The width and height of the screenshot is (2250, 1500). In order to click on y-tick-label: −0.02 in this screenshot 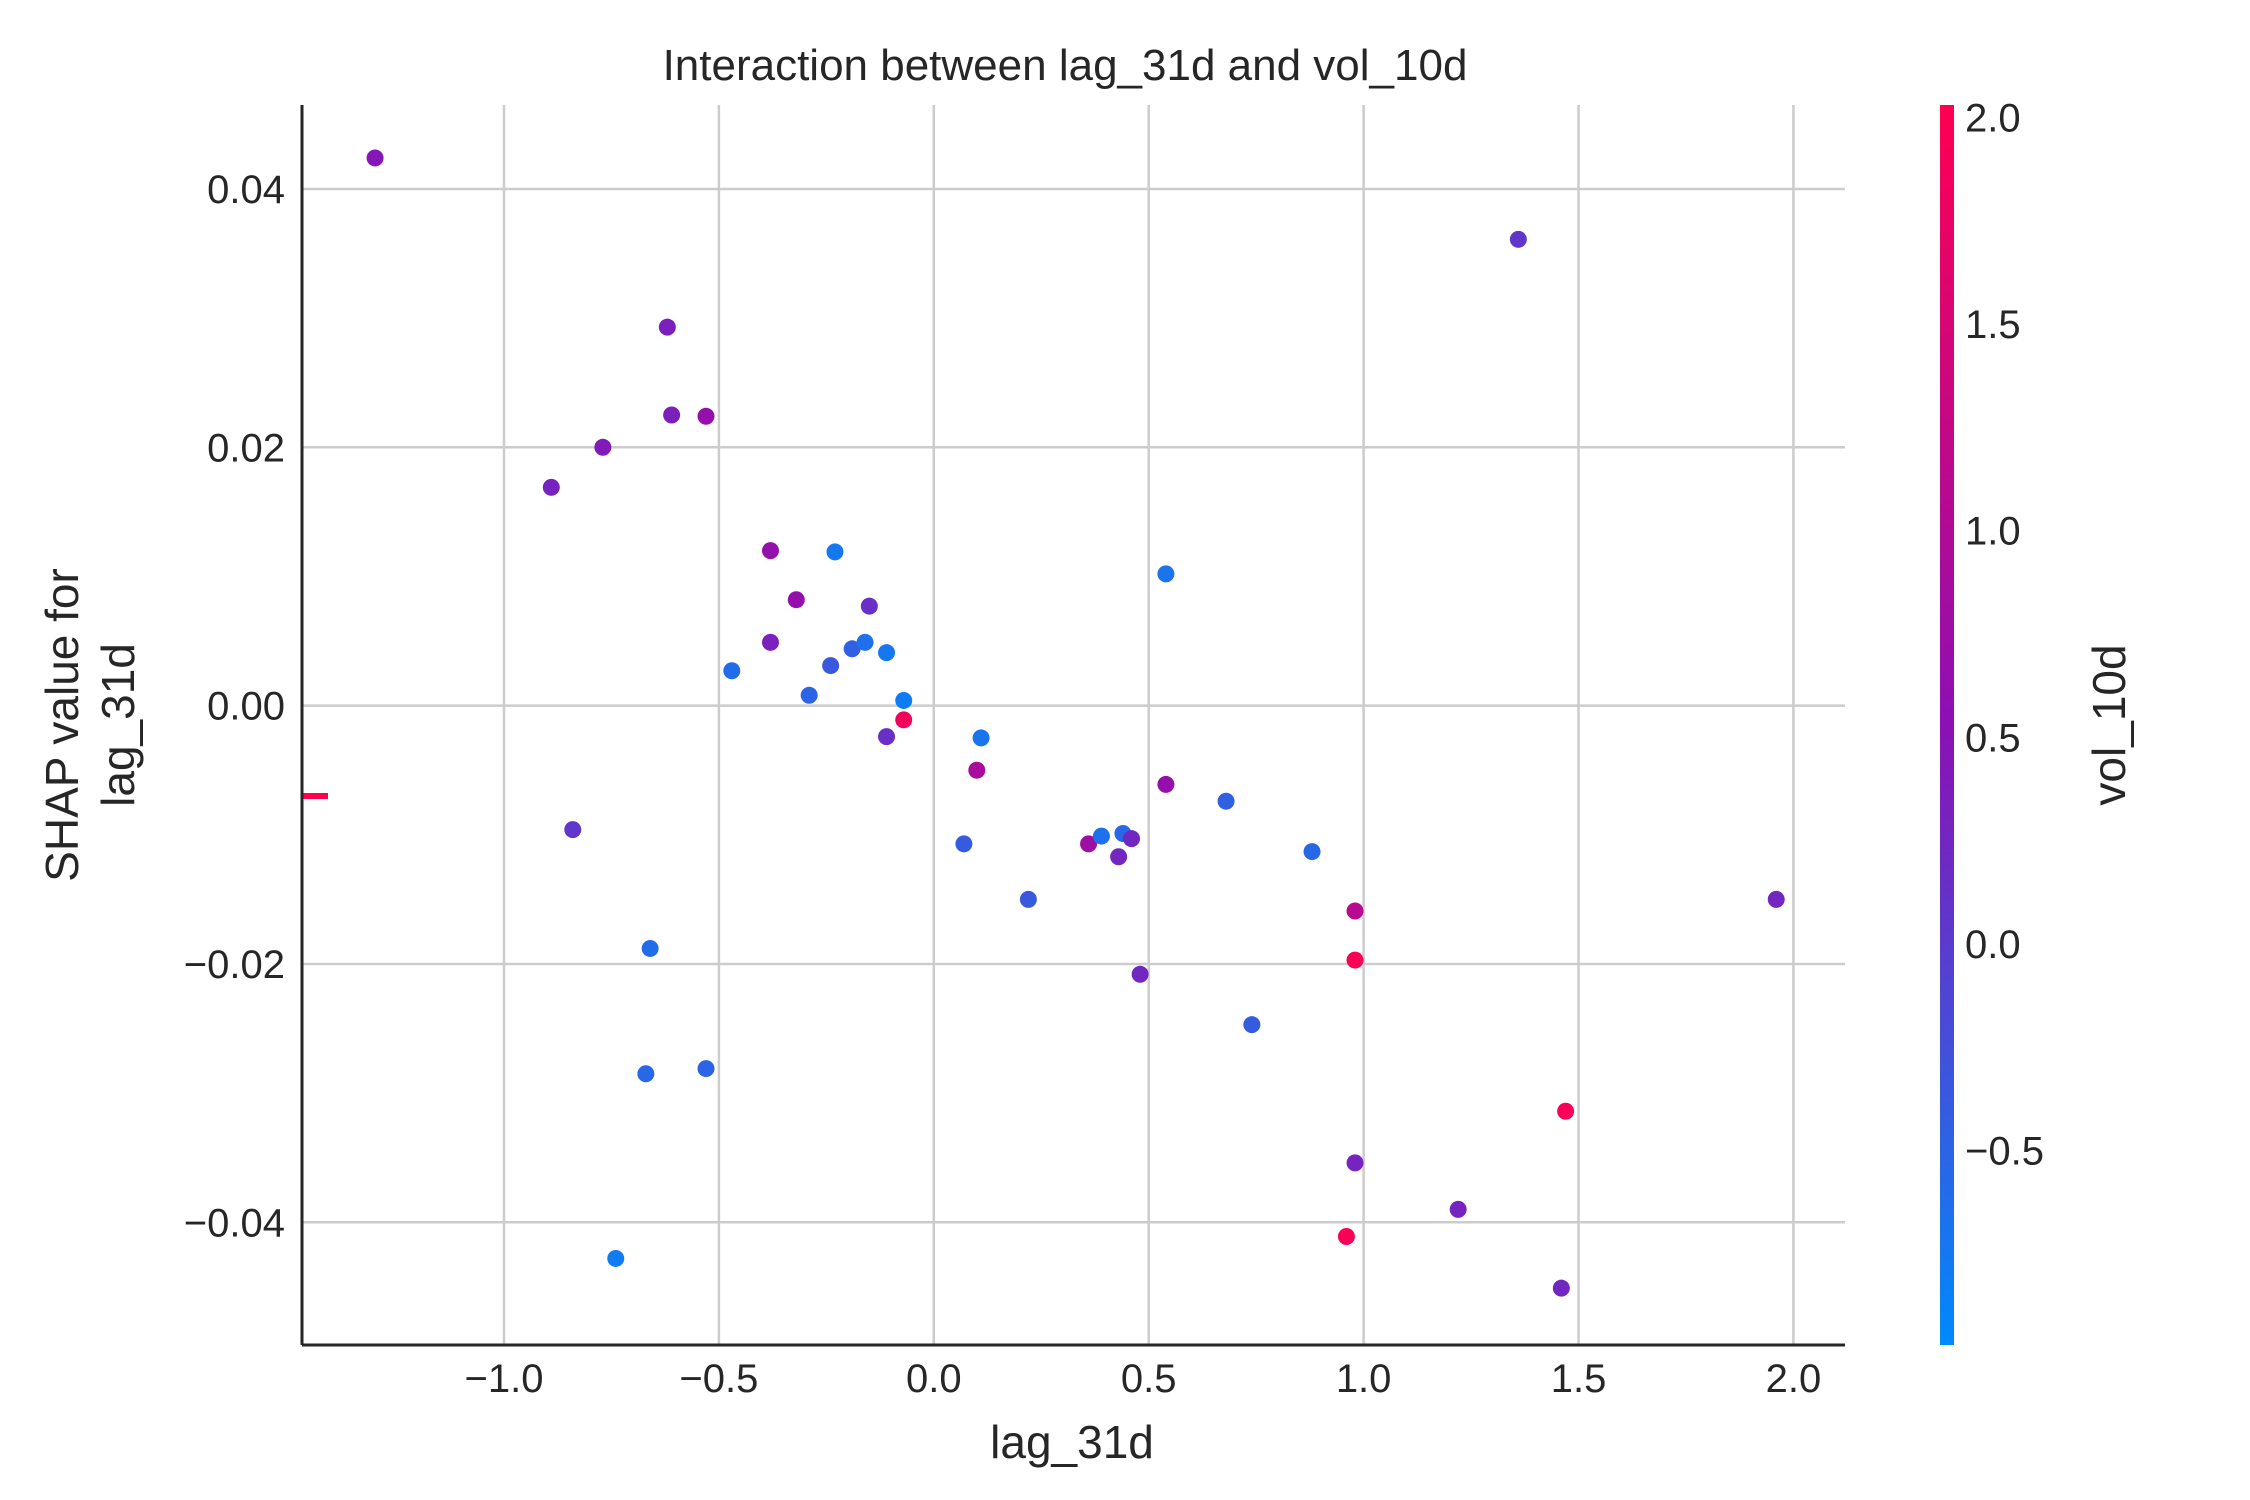, I will do `click(234, 965)`.